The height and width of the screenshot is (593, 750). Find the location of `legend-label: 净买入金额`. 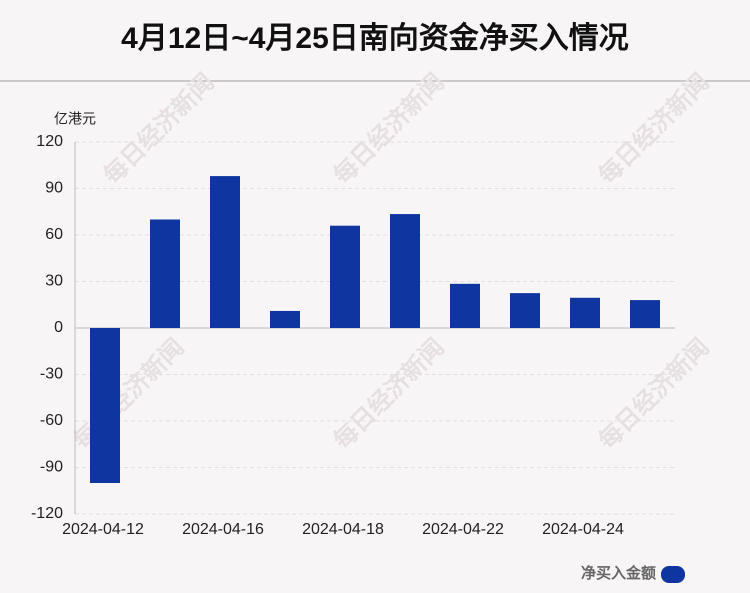

legend-label: 净买入金额 is located at coordinates (618, 573).